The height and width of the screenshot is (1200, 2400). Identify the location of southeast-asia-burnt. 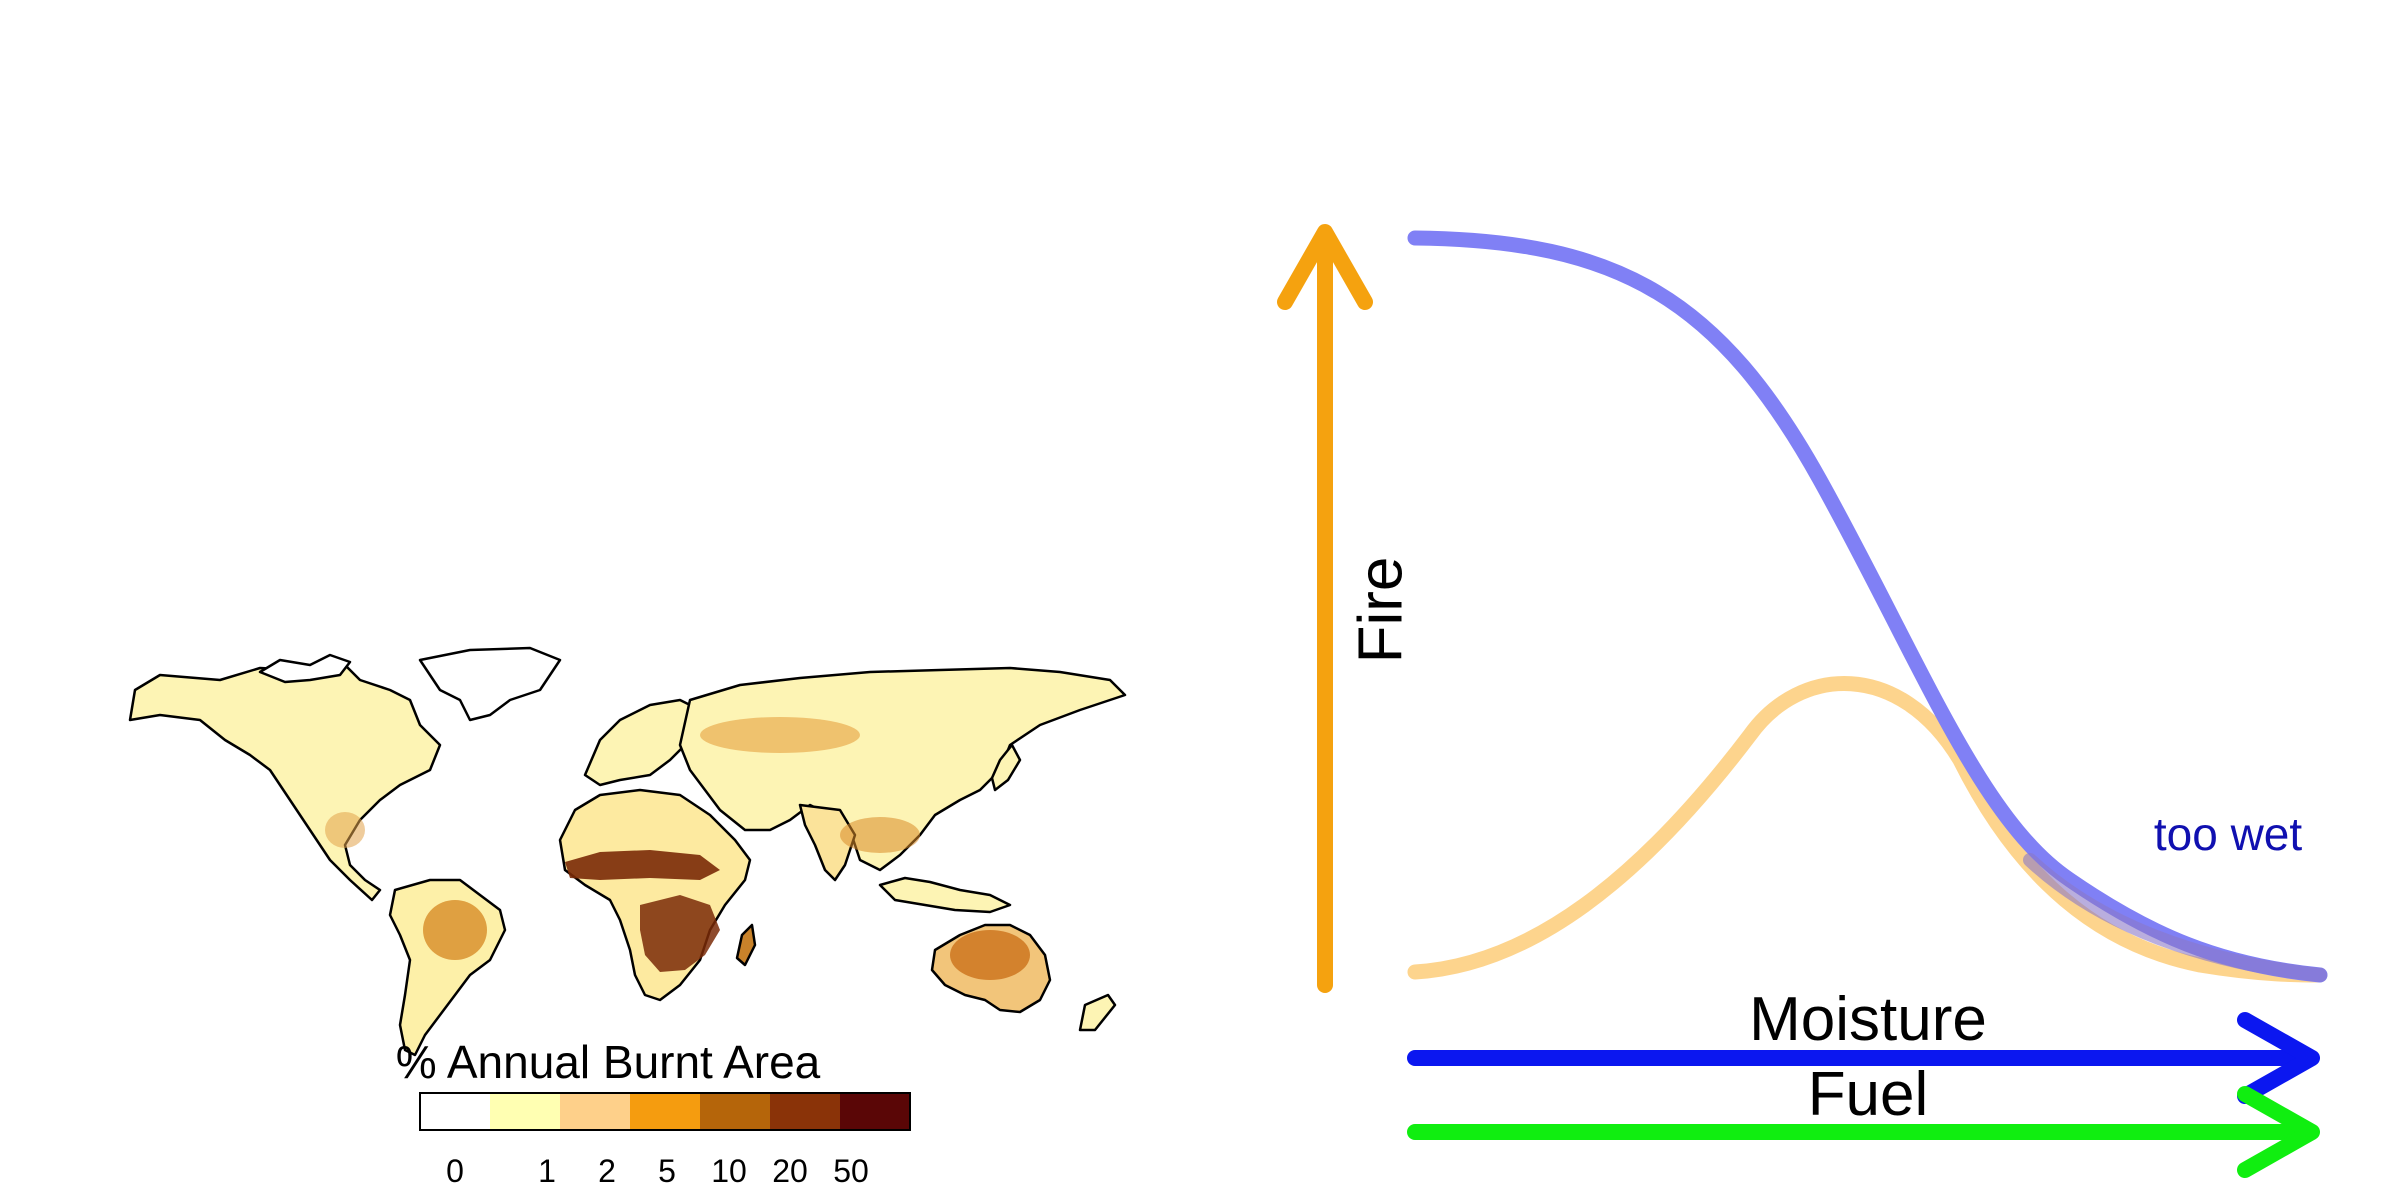
(880, 835).